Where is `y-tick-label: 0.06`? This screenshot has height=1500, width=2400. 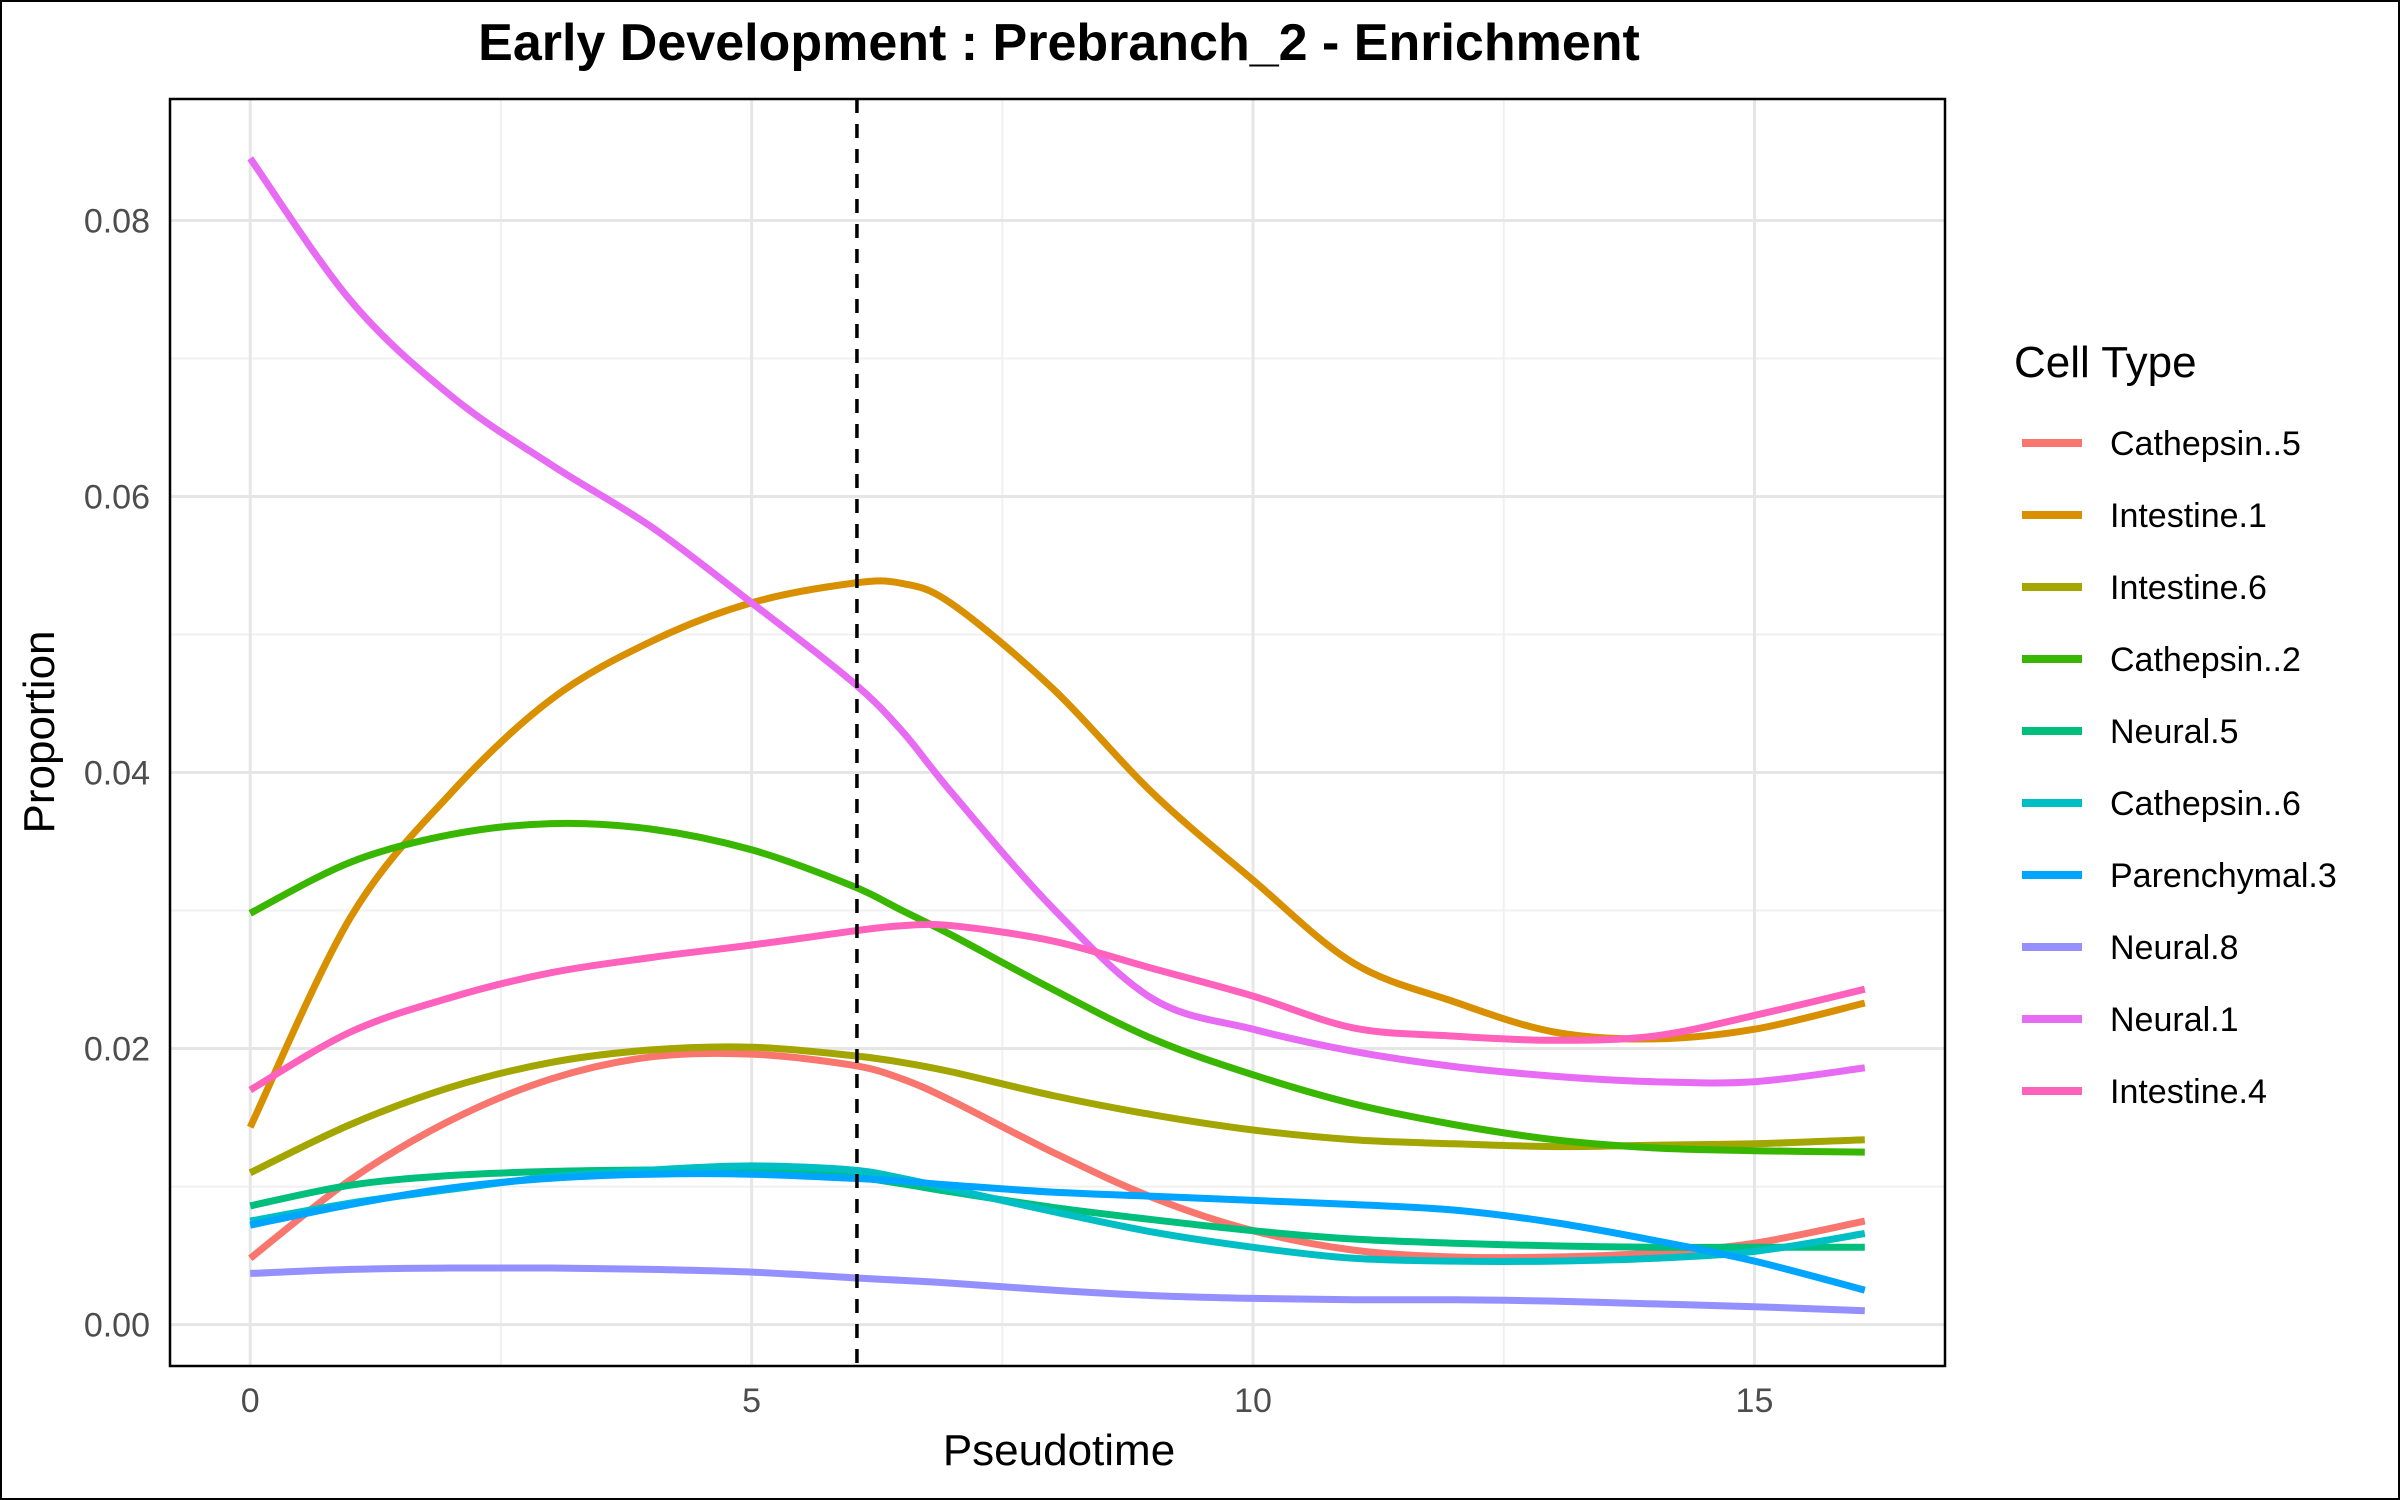
y-tick-label: 0.06 is located at coordinates (117, 497).